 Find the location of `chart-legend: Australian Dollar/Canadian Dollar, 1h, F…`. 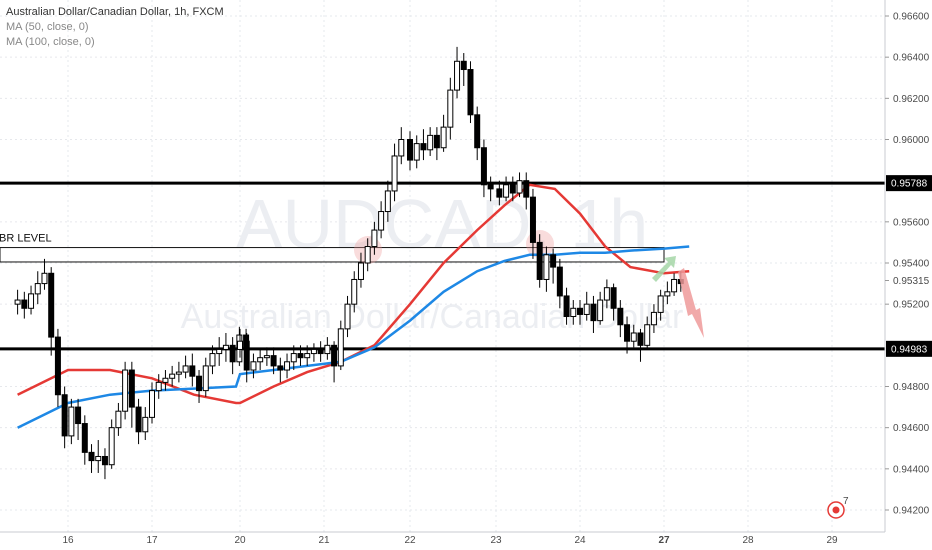

chart-legend: Australian Dollar/Canadian Dollar, 1h, F… is located at coordinates (115, 27).